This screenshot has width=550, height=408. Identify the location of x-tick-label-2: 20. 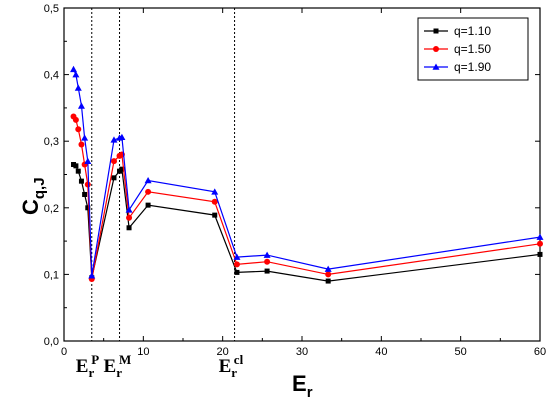
(223, 352).